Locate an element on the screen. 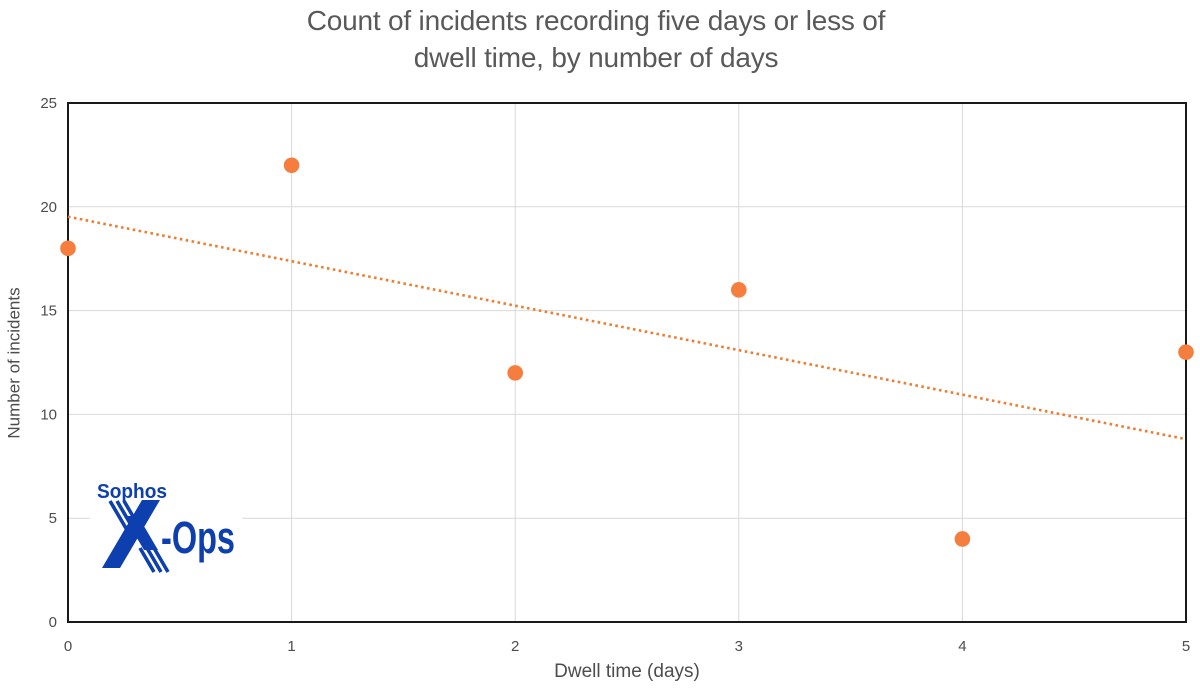 This screenshot has width=1200, height=693. sophos-xops-logo: Sophos -Ops is located at coordinates (166, 521).